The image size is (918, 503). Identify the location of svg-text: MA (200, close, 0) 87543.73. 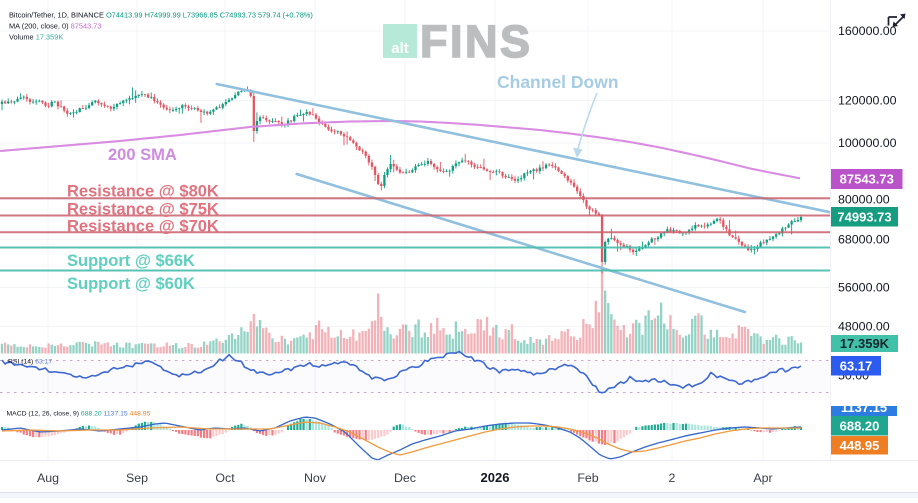
(55, 25).